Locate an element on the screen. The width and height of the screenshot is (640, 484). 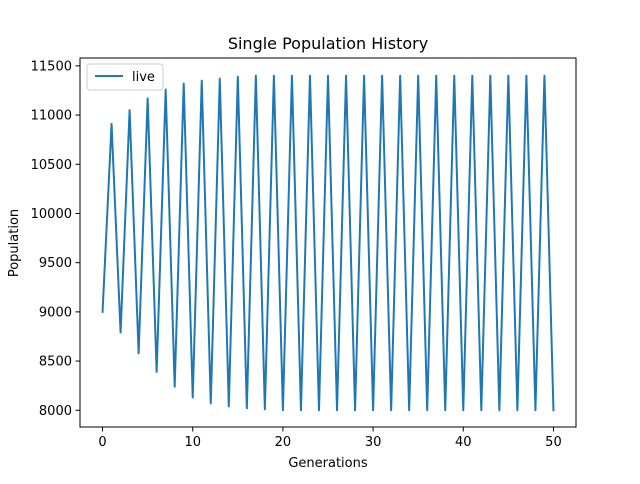
y-tick-label: 8000 is located at coordinates (55, 411).